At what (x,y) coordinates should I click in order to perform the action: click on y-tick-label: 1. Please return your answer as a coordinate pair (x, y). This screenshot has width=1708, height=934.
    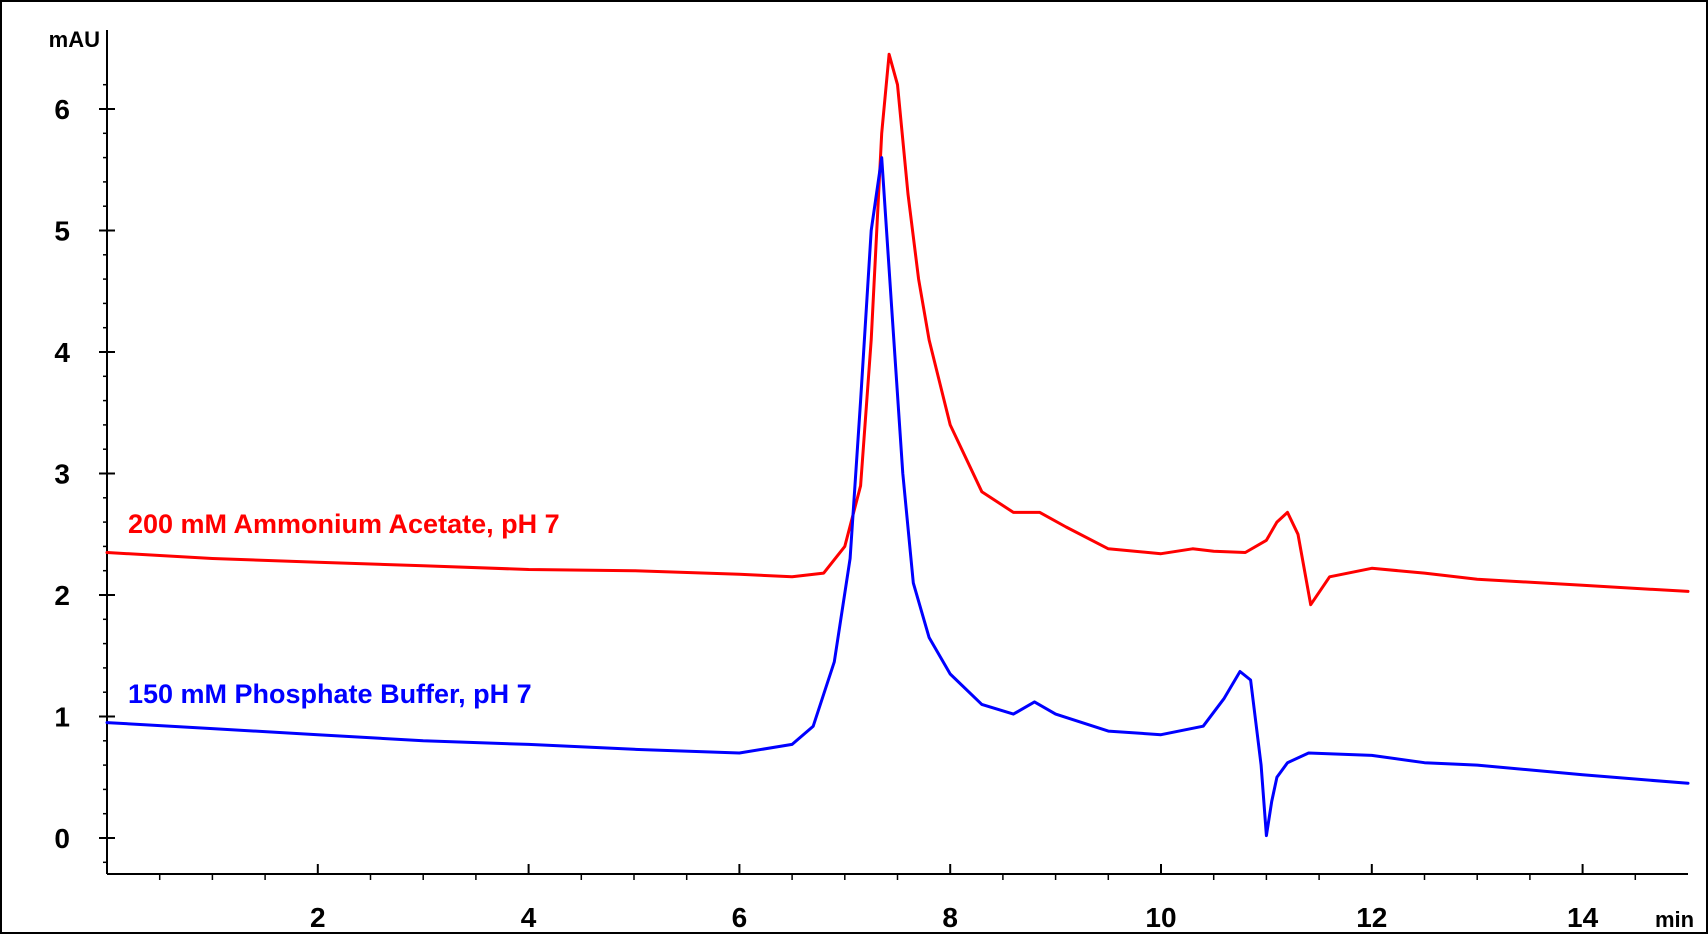
    Looking at the image, I should click on (62, 717).